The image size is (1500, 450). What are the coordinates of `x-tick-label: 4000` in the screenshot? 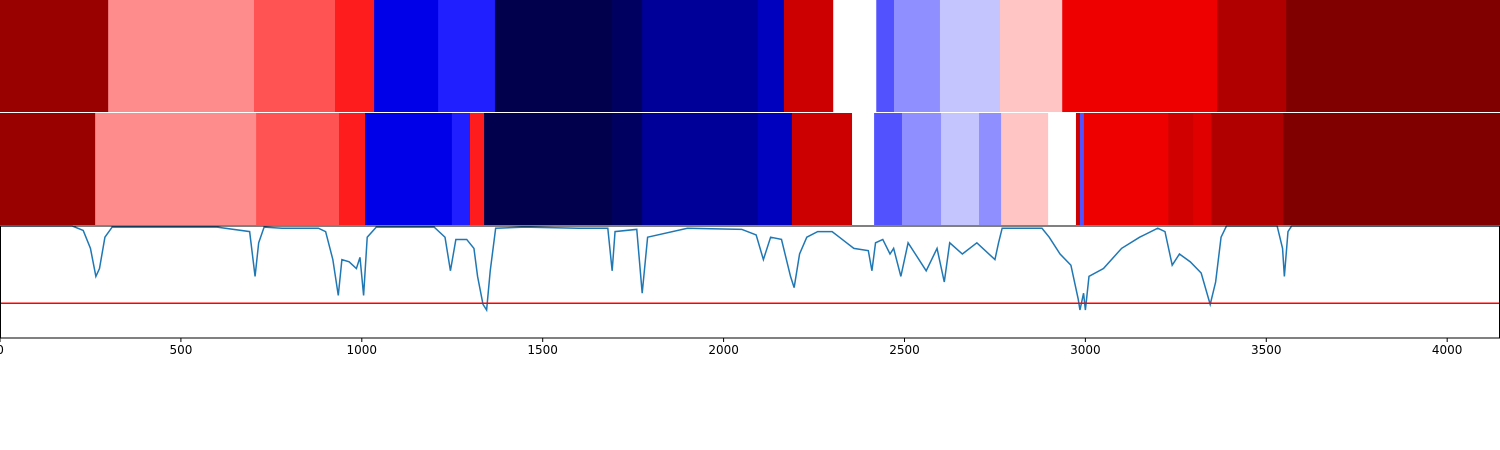 It's located at (1447, 350).